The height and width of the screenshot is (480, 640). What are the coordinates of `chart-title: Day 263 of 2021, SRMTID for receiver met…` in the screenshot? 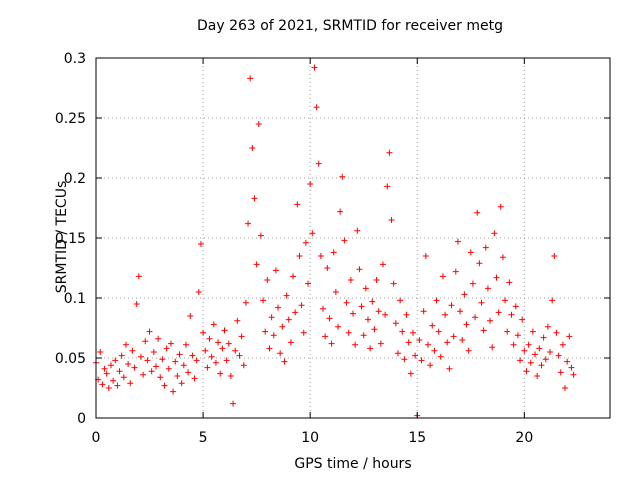 It's located at (350, 26).